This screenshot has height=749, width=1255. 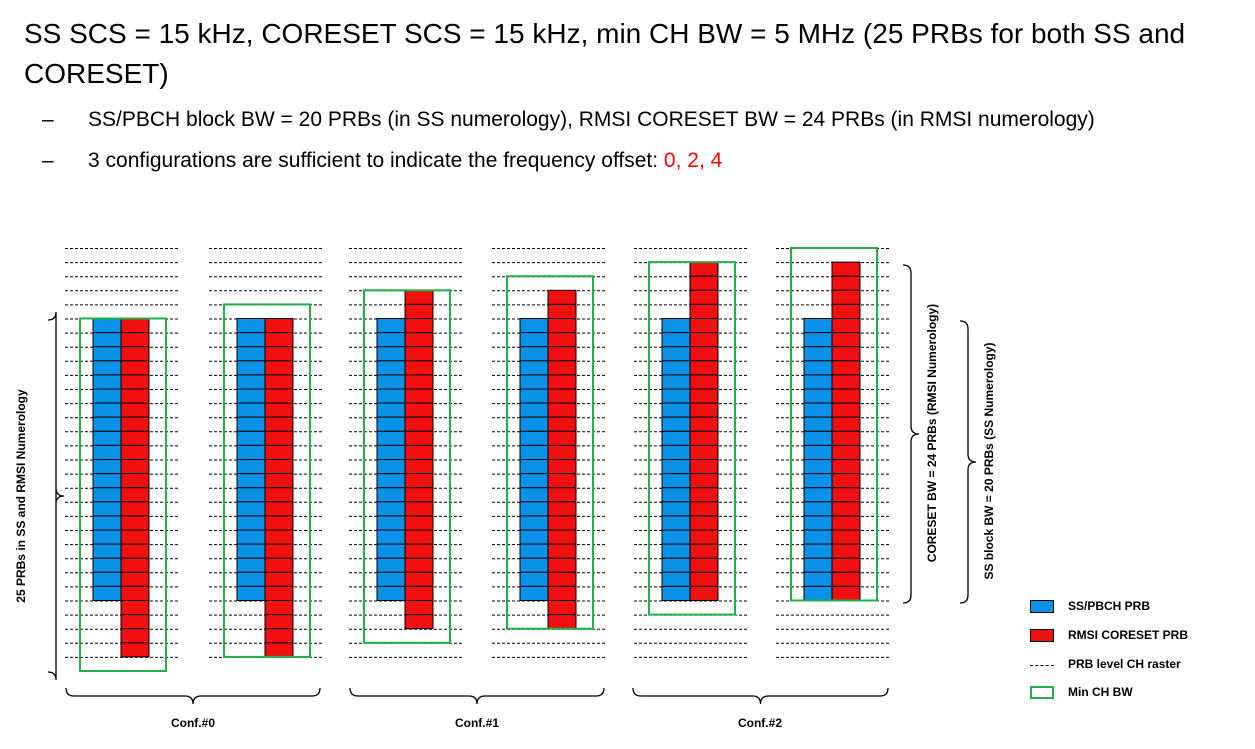 What do you see at coordinates (1109, 606) in the screenshot?
I see `legend-label: SS/PBCH PRB` at bounding box center [1109, 606].